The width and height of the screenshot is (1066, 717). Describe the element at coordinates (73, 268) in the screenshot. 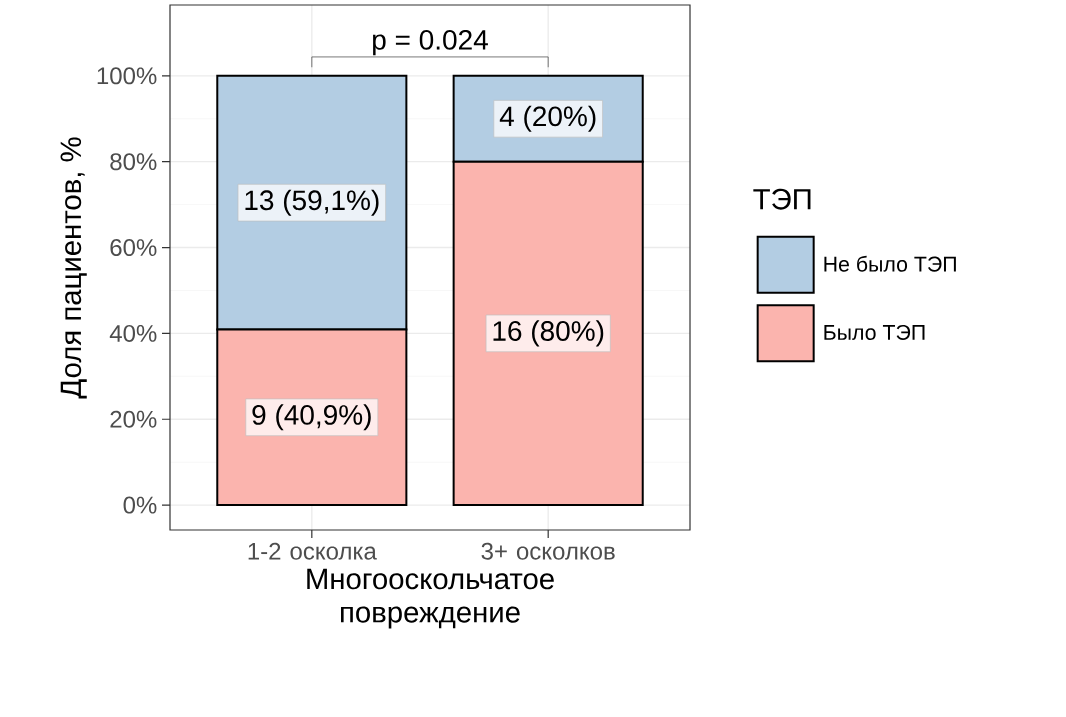

I see `y-axis-title: Доля пациентов, %` at that location.